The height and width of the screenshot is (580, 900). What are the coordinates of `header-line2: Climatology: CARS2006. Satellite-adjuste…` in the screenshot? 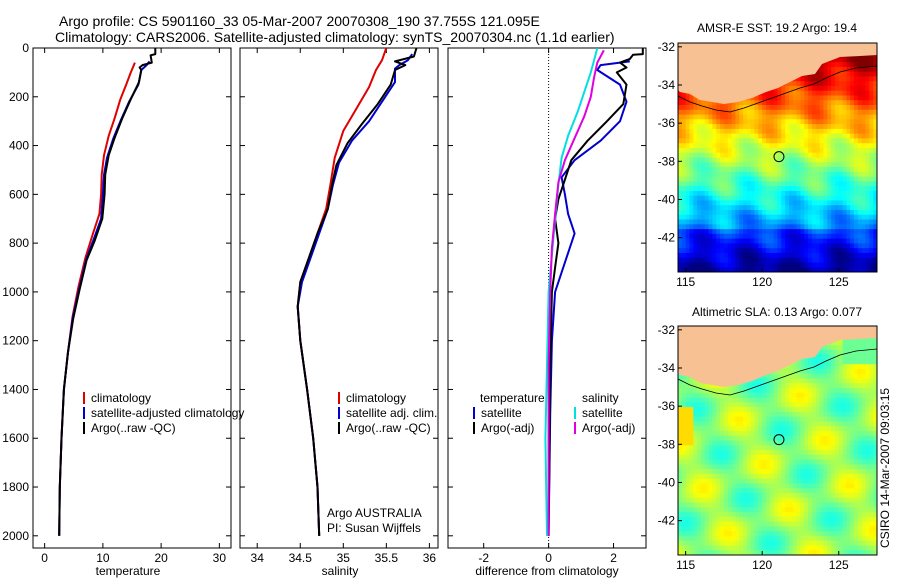 It's located at (335, 37).